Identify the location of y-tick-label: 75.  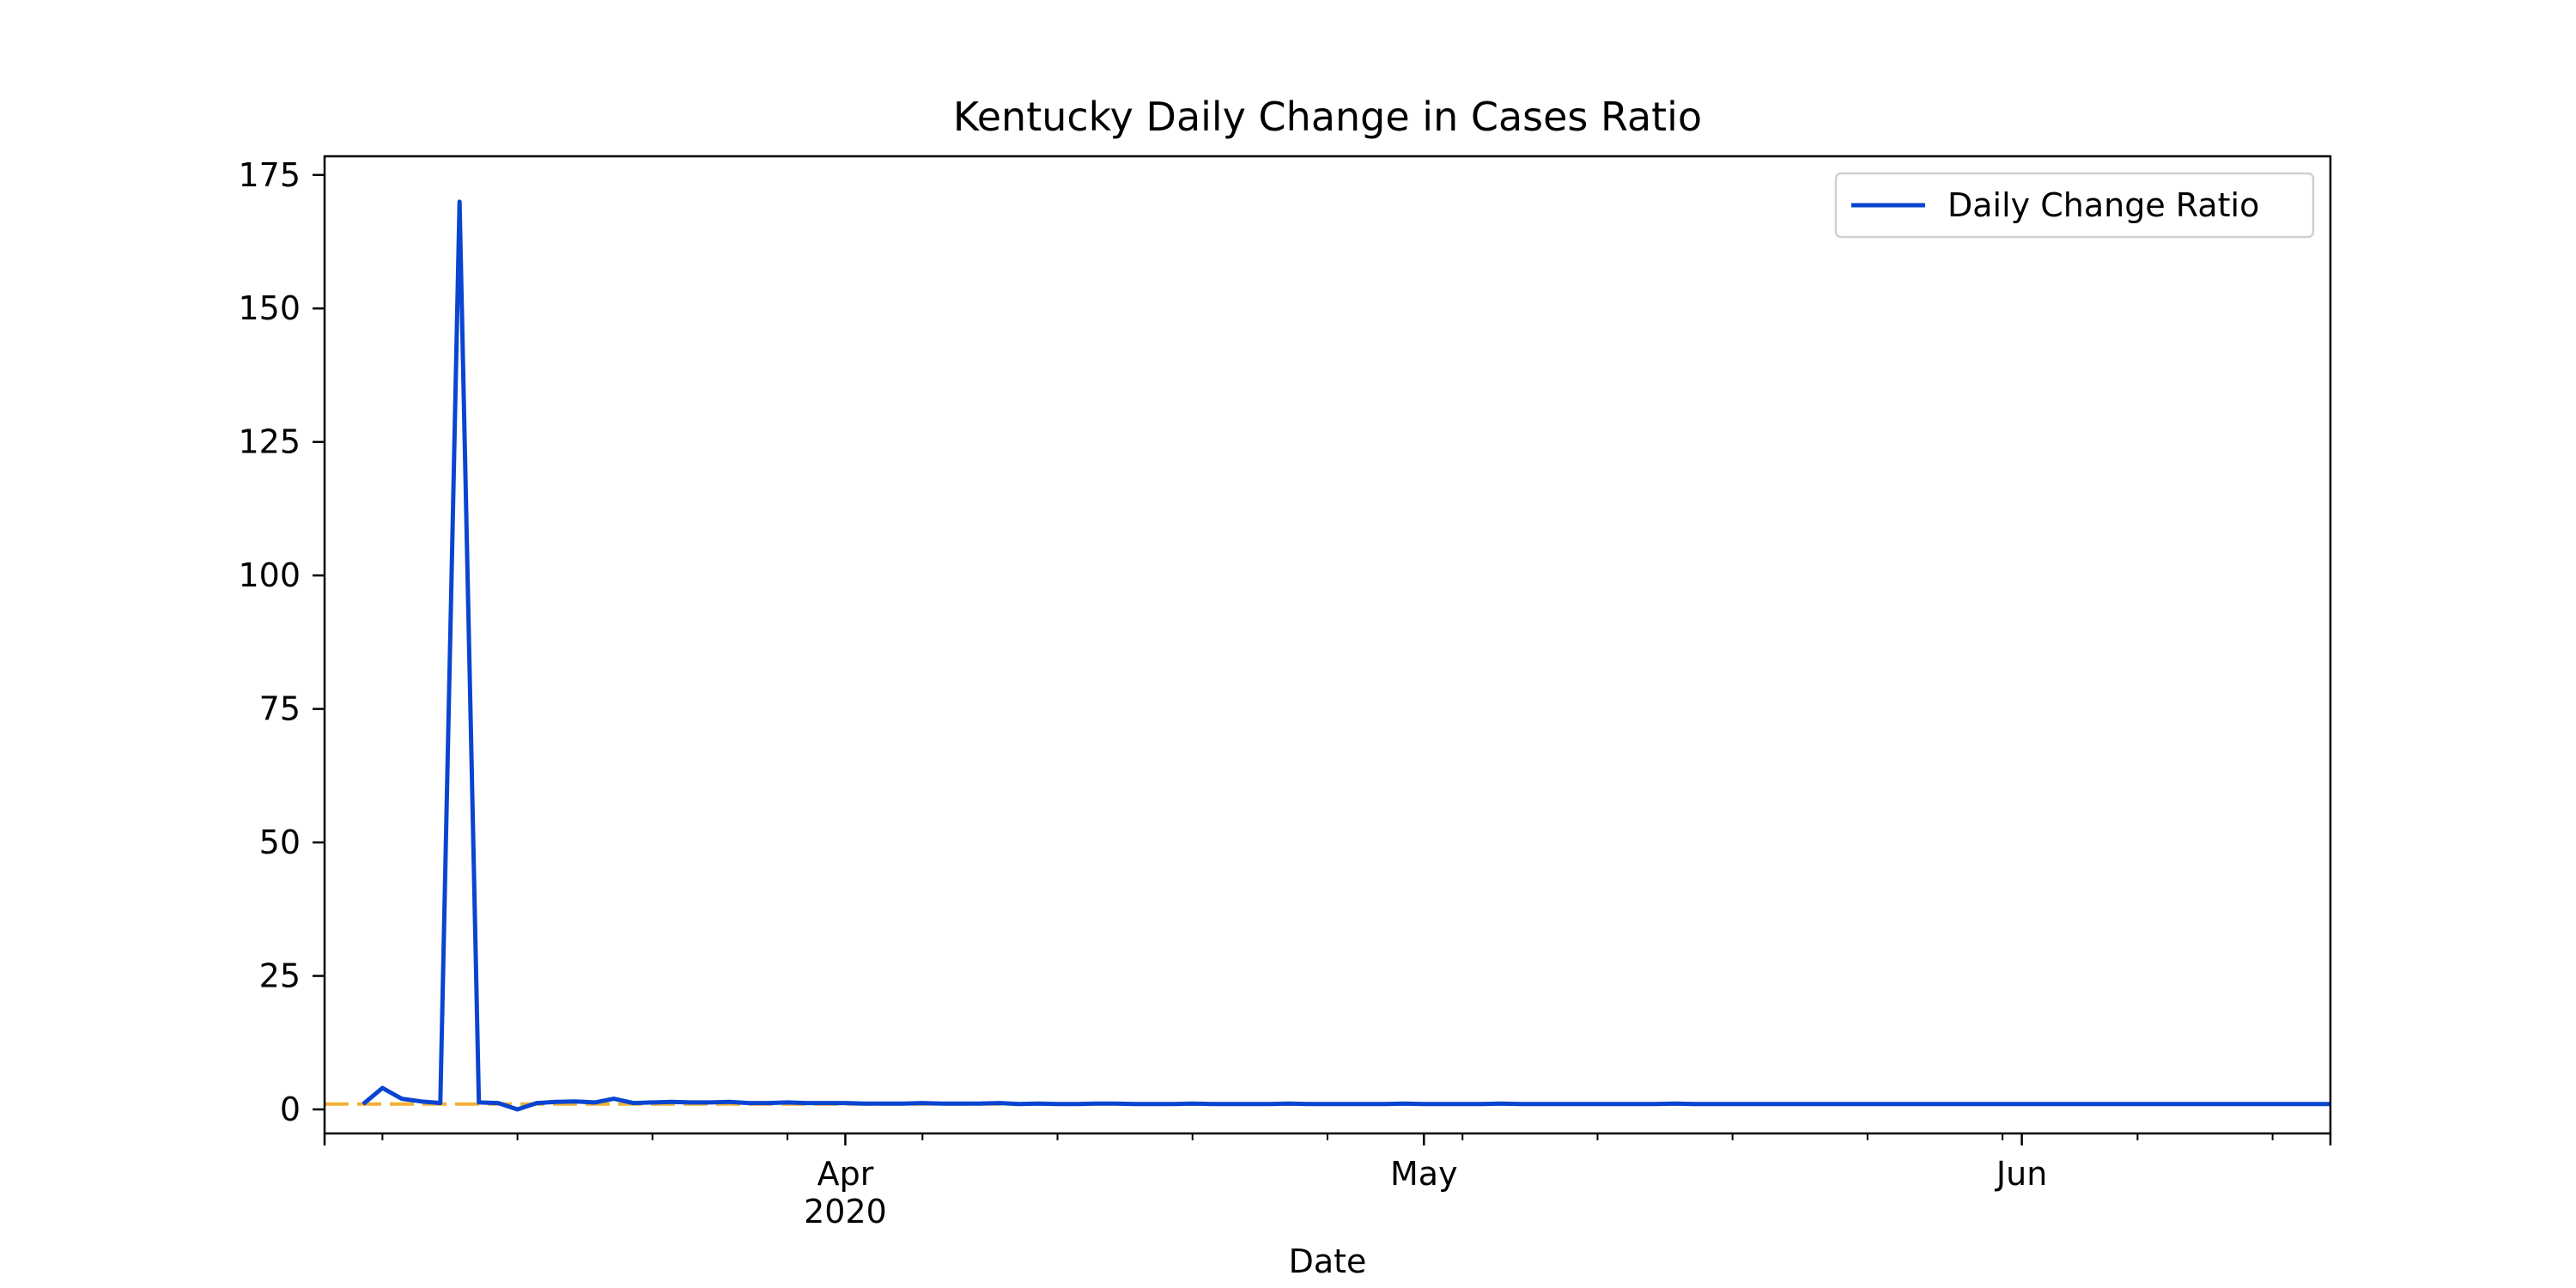
(280, 709).